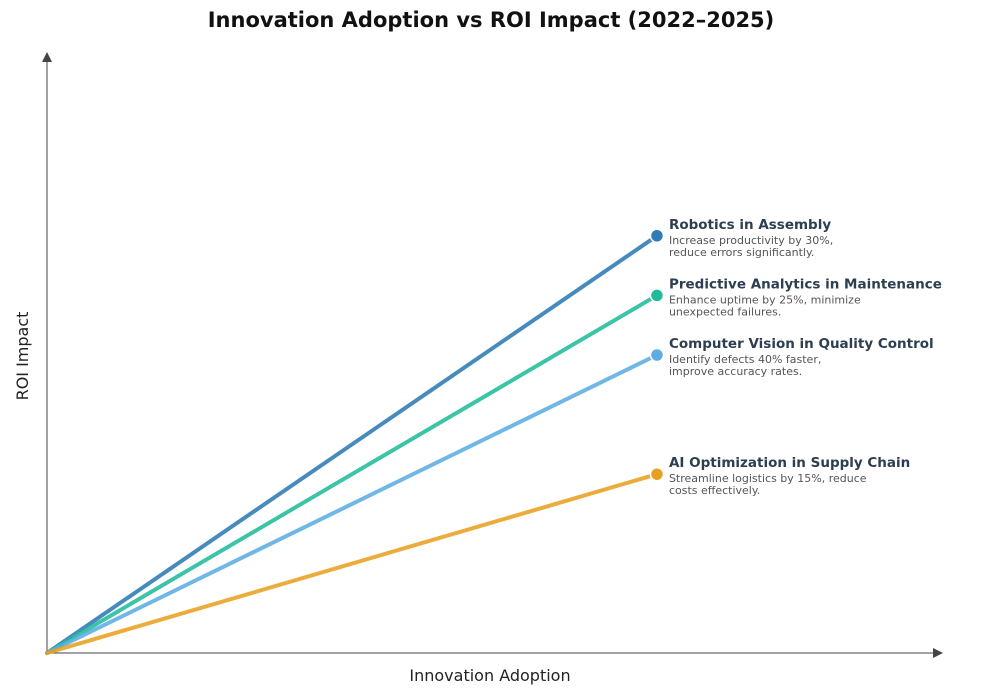 The image size is (1000, 700). I want to click on series-description: reduce errors significantly., so click(741, 252).